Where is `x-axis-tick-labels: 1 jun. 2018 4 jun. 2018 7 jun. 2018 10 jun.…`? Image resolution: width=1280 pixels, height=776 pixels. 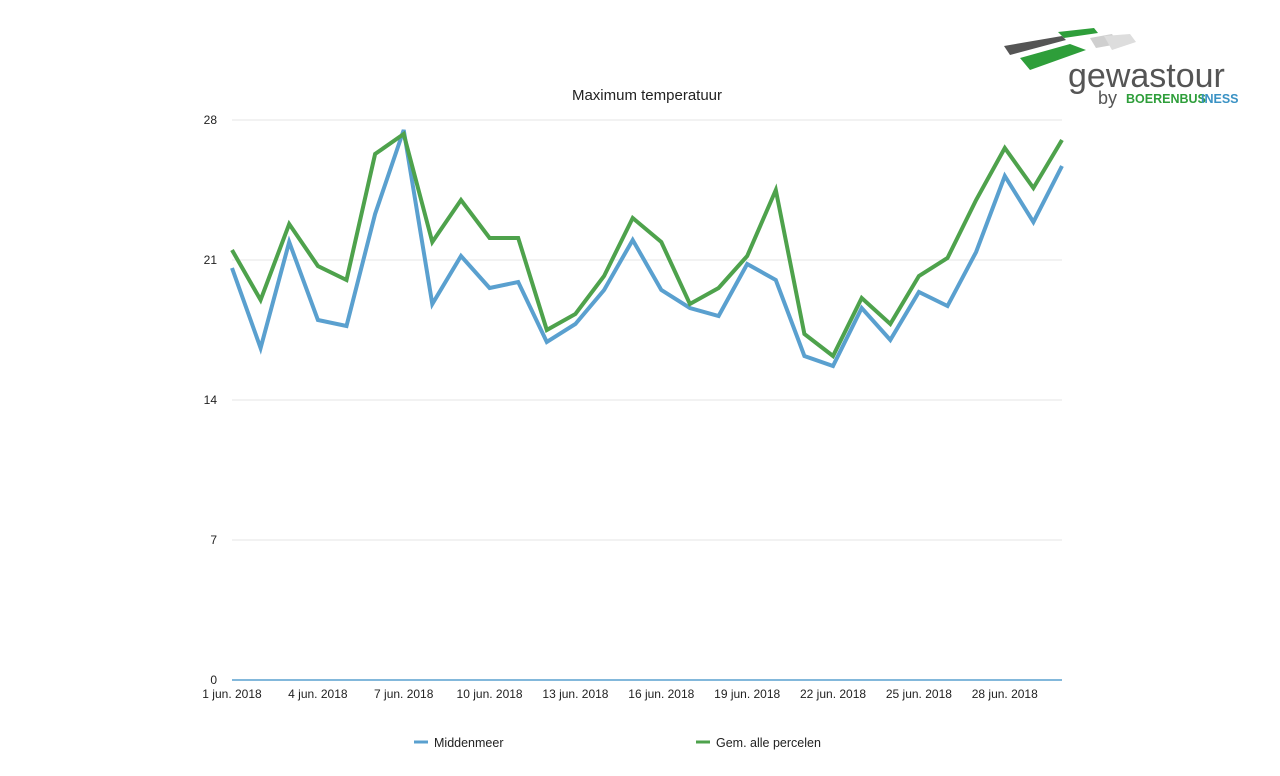 x-axis-tick-labels: 1 jun. 2018 4 jun. 2018 7 jun. 2018 10 jun.… is located at coordinates (620, 694).